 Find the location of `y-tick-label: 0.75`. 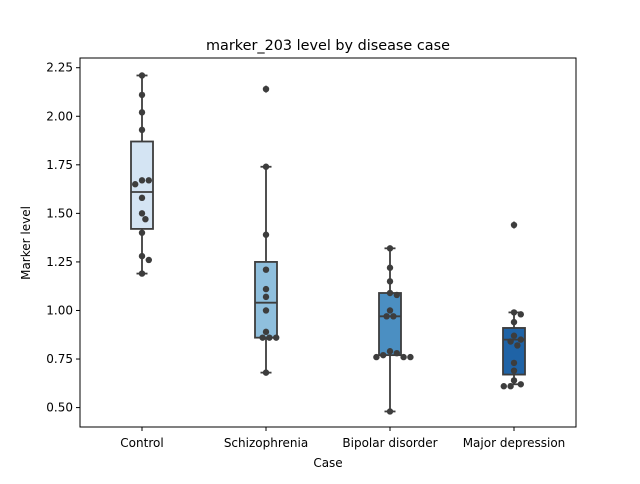

y-tick-label: 0.75 is located at coordinates (59, 359).